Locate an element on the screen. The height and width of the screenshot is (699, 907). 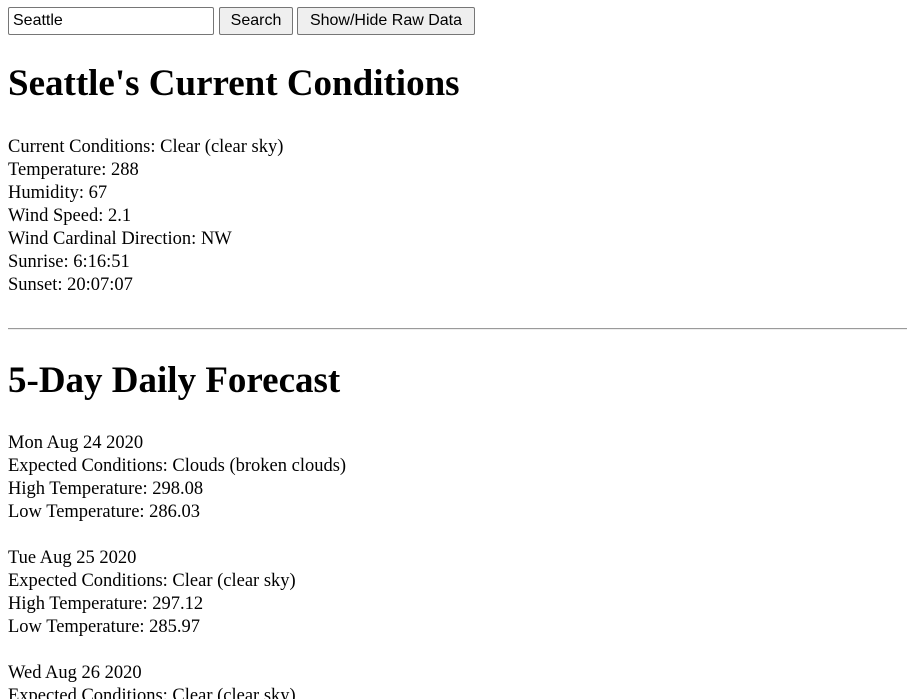
forecast-high-temperature: High Temperature: 297.12 is located at coordinates (106, 604).